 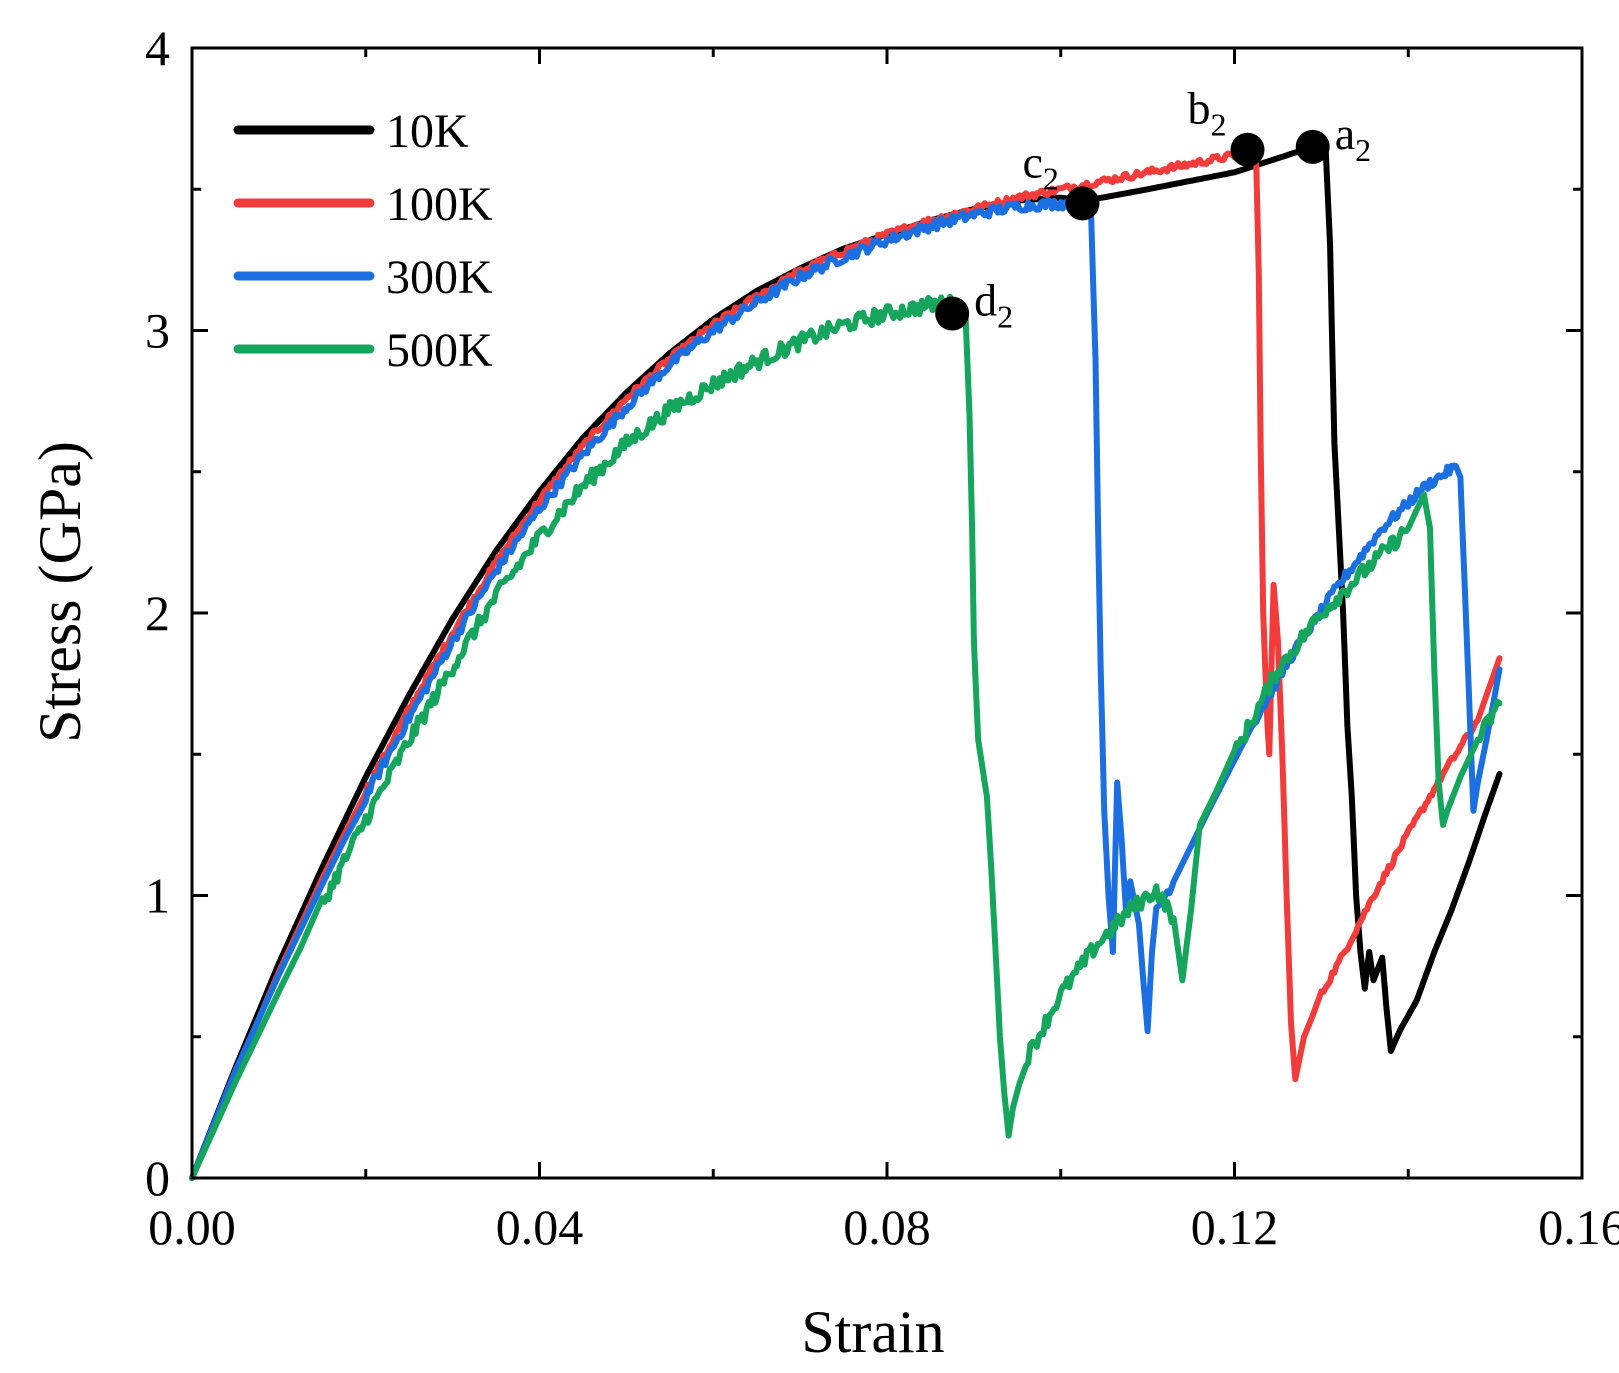 What do you see at coordinates (540, 1227) in the screenshot?
I see `x-tick-label: 0.04` at bounding box center [540, 1227].